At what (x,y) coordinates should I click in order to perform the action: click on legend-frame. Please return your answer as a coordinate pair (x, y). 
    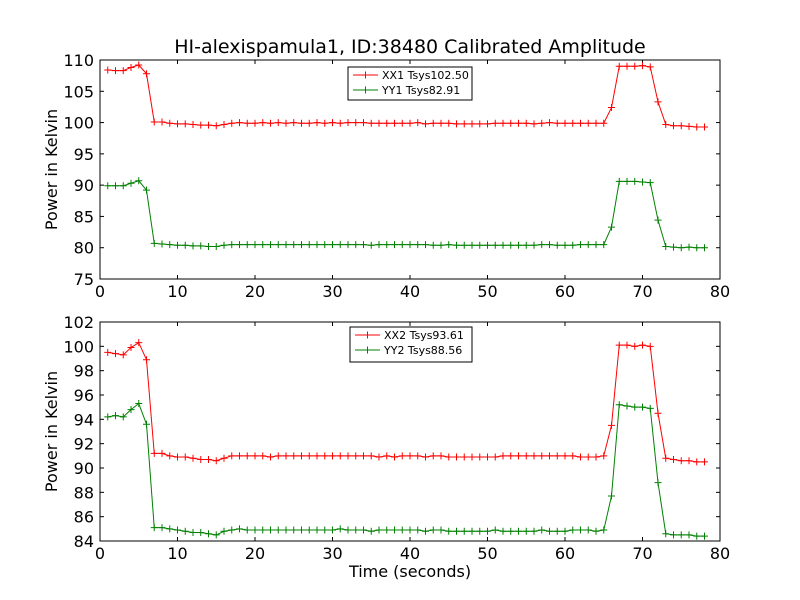
    Looking at the image, I should click on (411, 344).